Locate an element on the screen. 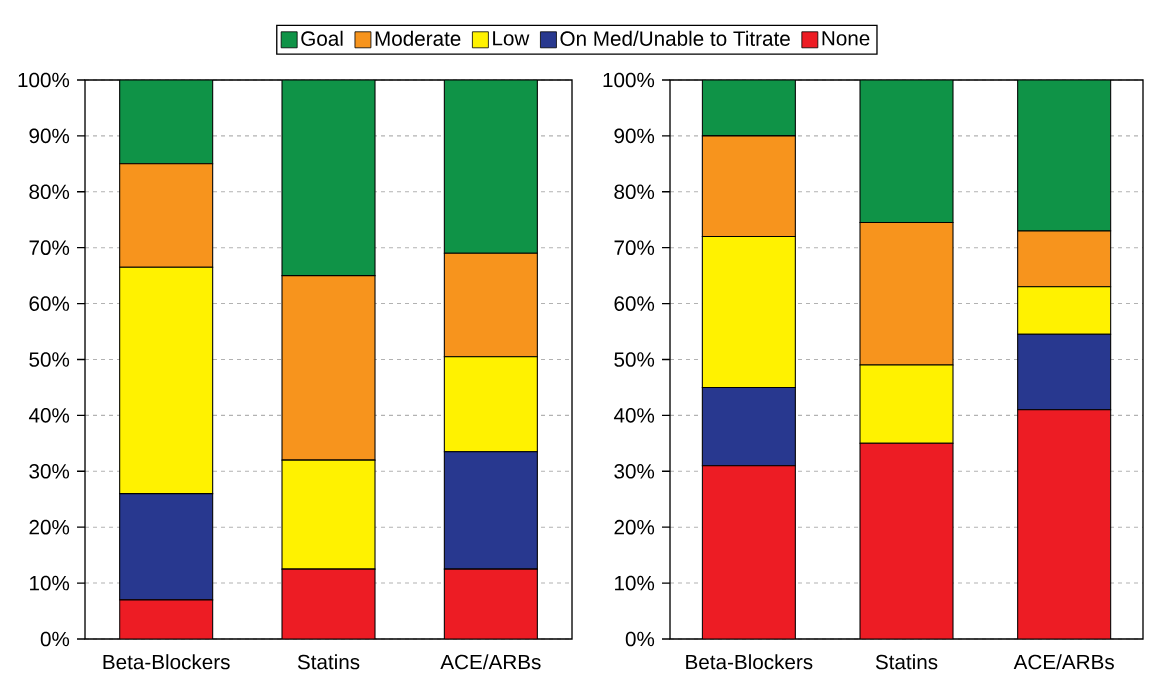  legend-label: None is located at coordinates (846, 38).